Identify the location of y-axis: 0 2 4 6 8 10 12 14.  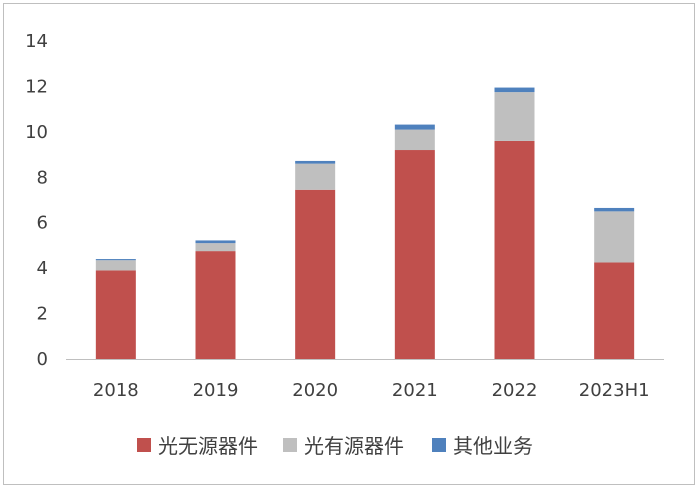
(36, 200).